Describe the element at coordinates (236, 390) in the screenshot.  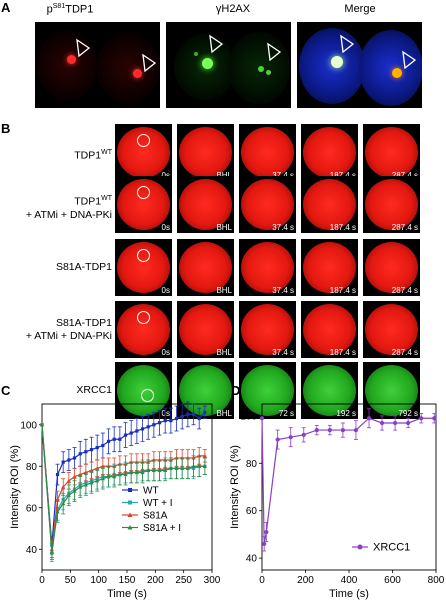
I see `panel-label-d: D` at that location.